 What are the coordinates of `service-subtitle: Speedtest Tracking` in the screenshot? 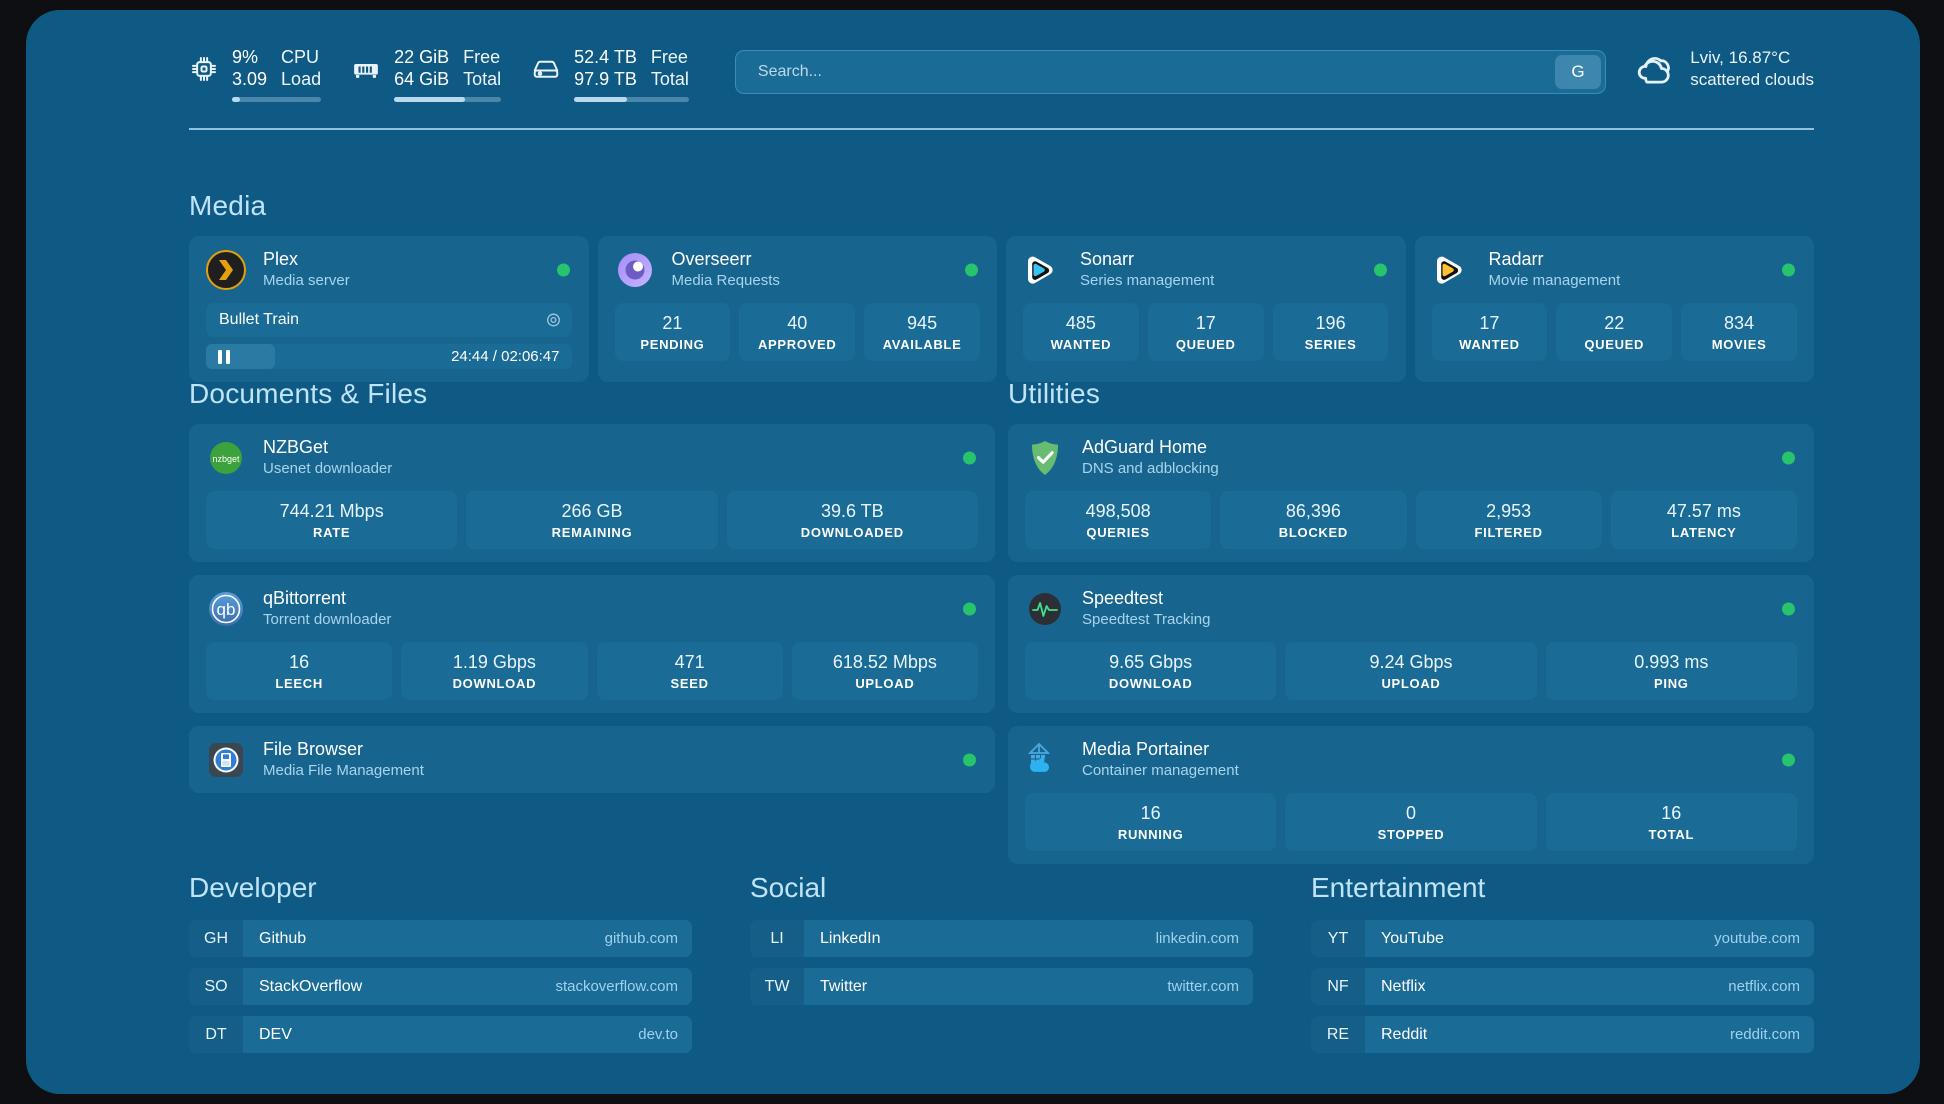 It's located at (1146, 619).